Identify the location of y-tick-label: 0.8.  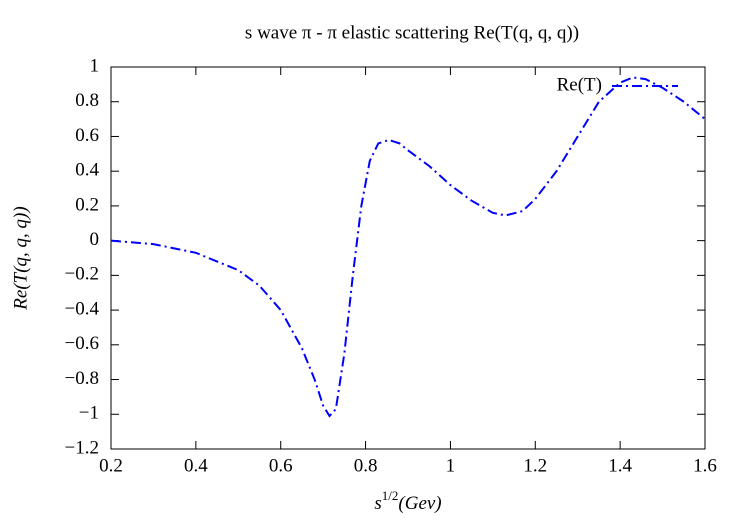
(87, 100).